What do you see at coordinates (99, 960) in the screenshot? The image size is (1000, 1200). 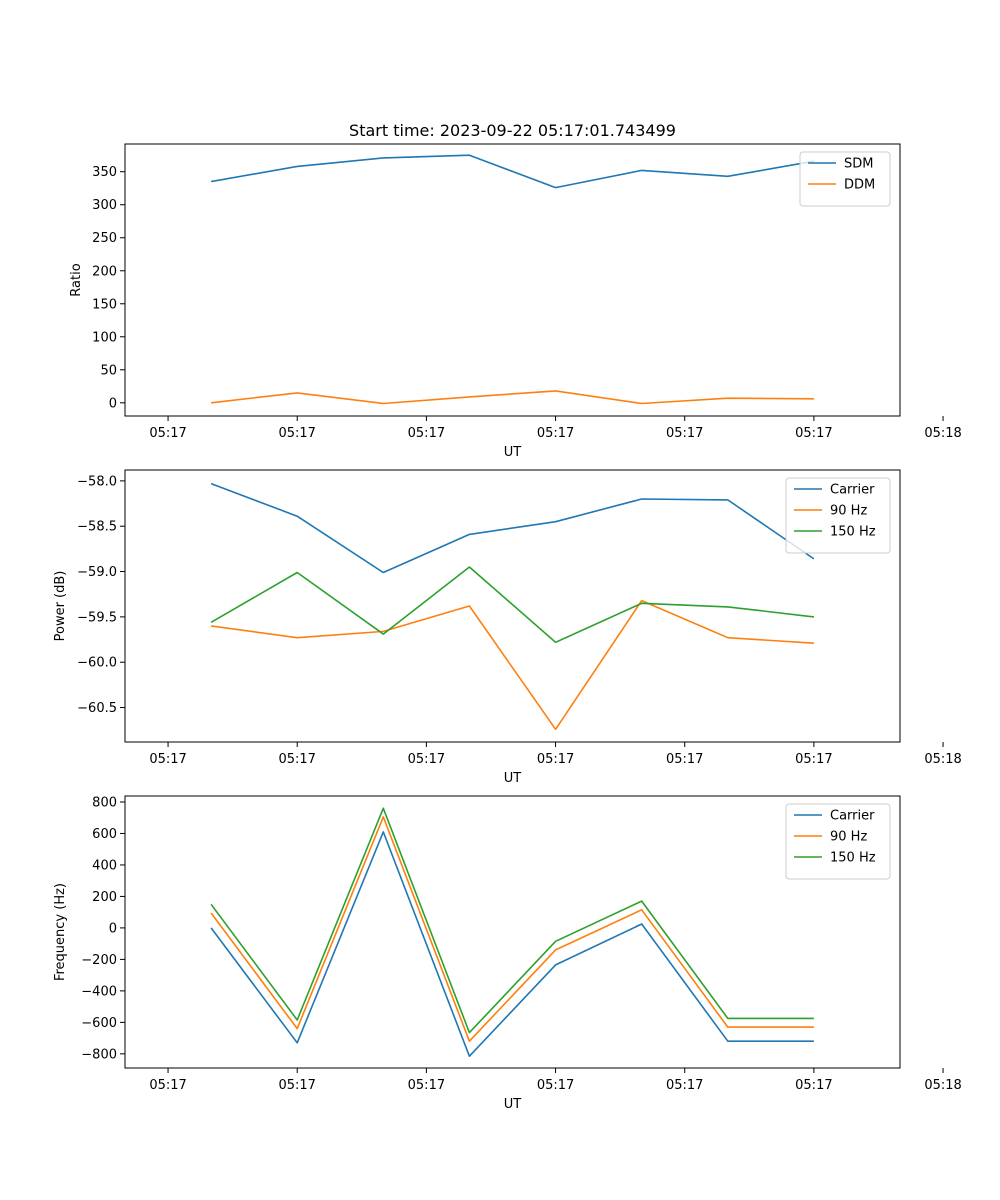 I see `y-tick-label: −200` at bounding box center [99, 960].